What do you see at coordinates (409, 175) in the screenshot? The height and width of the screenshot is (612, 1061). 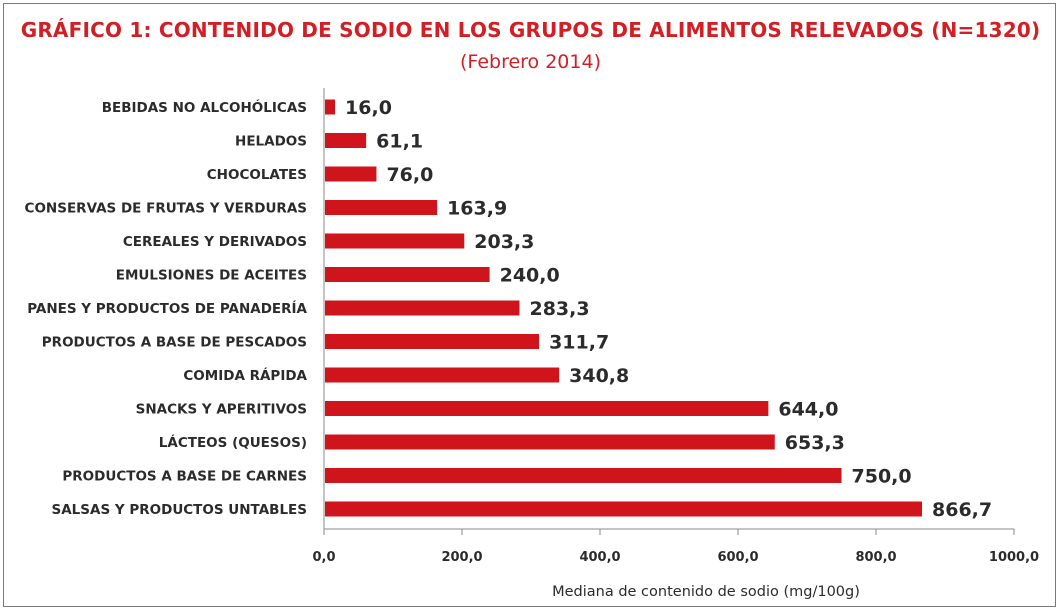 I see `data-label: 76,0` at bounding box center [409, 175].